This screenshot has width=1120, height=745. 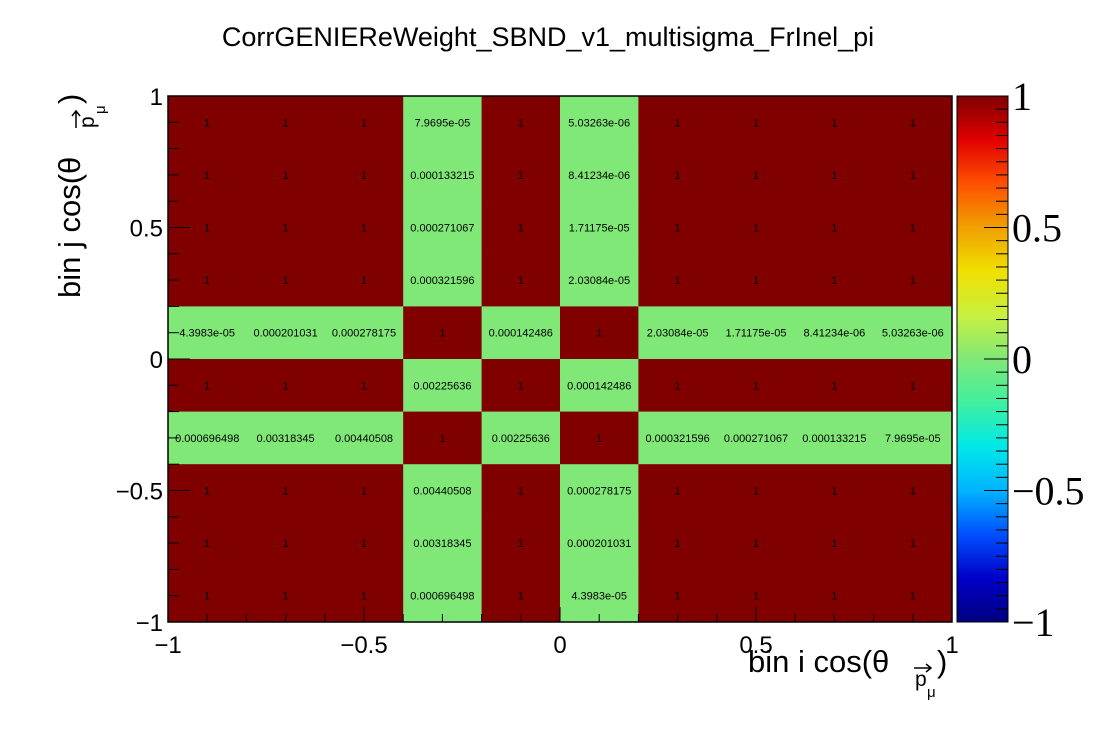 I want to click on svg-text: bin j cos(θ, so click(x=69, y=227).